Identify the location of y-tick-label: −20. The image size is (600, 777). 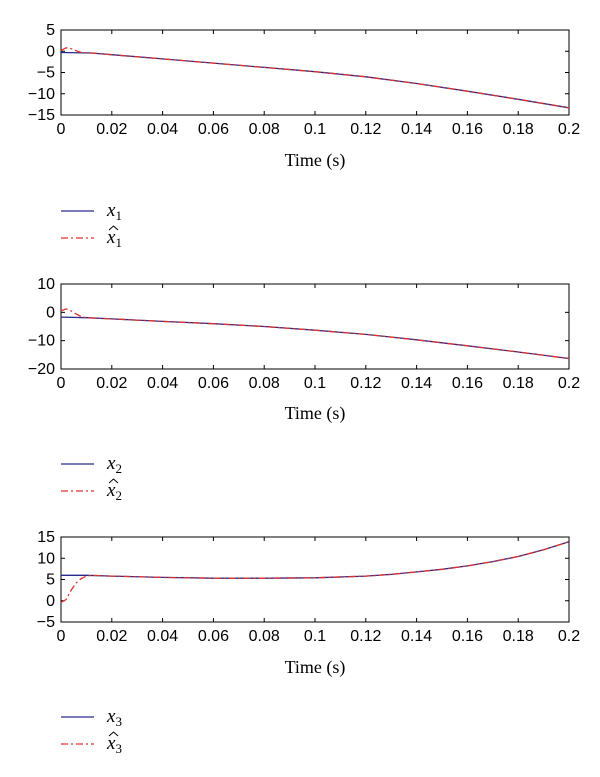
(41, 369).